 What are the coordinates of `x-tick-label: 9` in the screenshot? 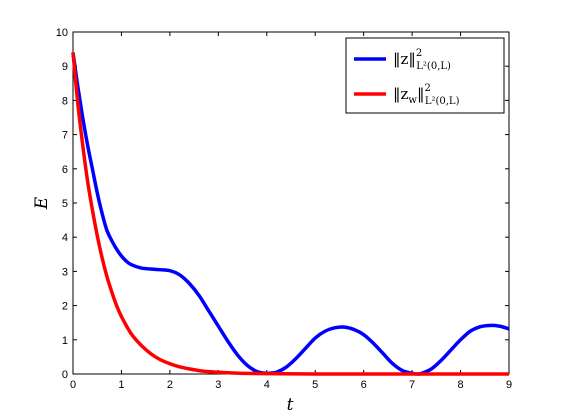 It's located at (509, 385).